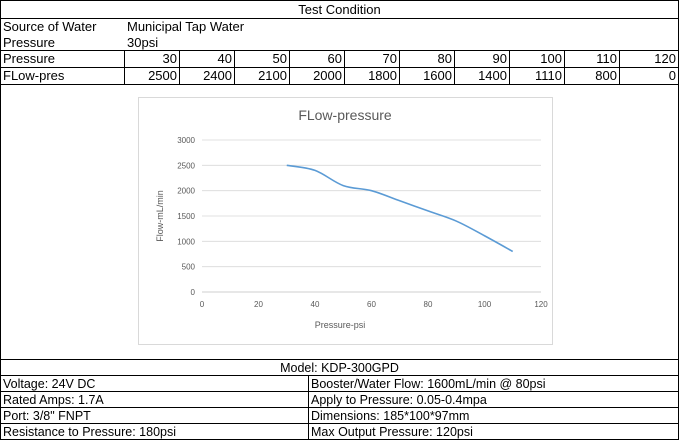  Describe the element at coordinates (160, 216) in the screenshot. I see `y-axis-label: Flow-mL/min` at that location.